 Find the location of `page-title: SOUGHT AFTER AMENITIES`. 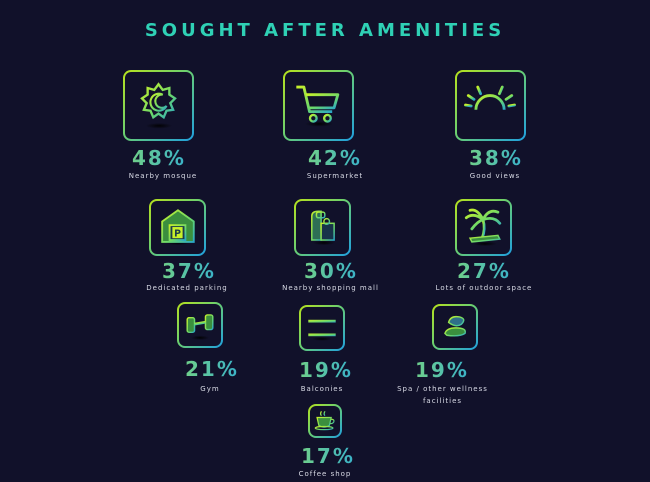

page-title: SOUGHT AFTER AMENITIES is located at coordinates (325, 30).